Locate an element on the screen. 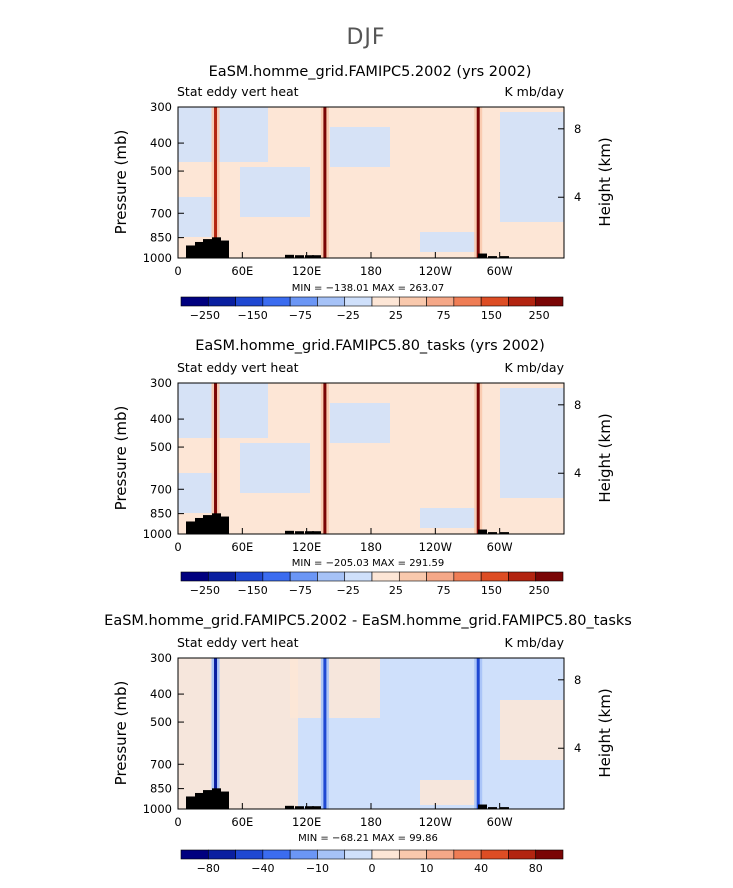  figure-title: DJF is located at coordinates (365, 37).